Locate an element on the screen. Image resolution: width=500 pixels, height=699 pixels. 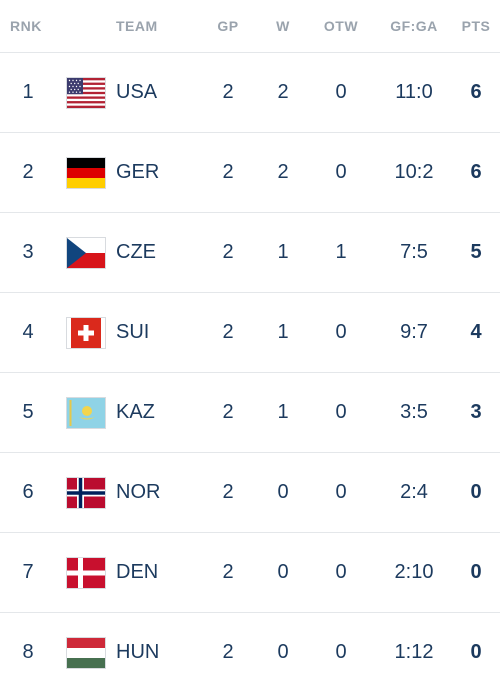
header-rank: RNK is located at coordinates (26, 26).